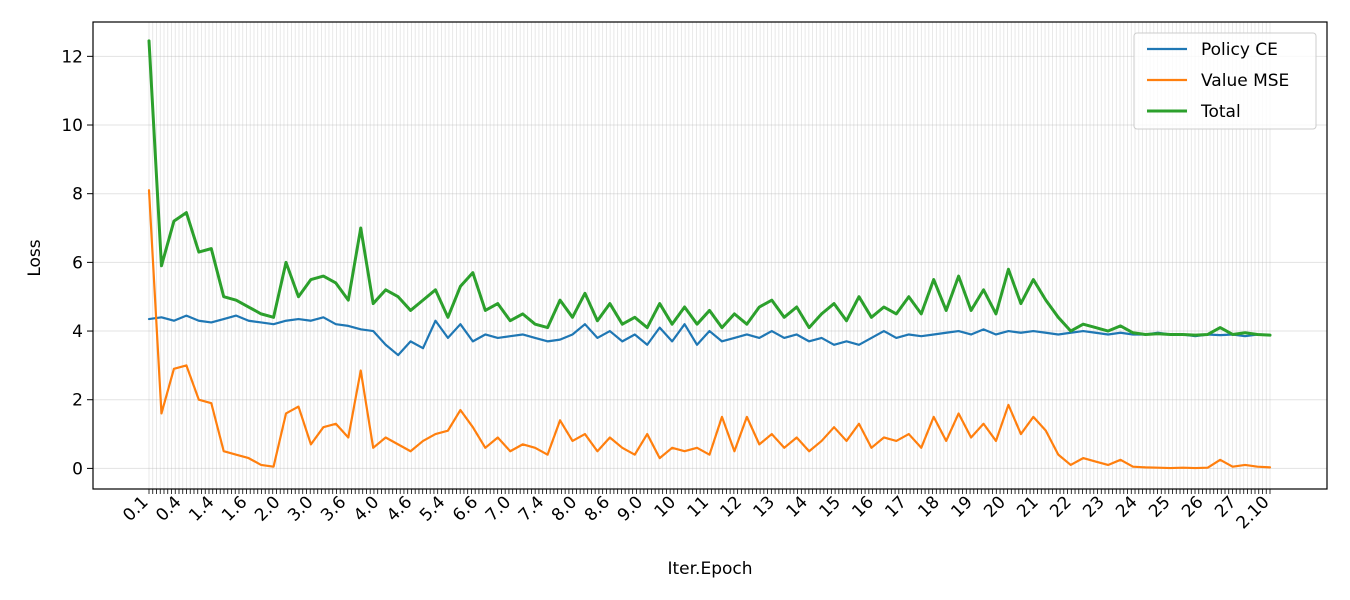 The width and height of the screenshot is (1350, 600). What do you see at coordinates (77, 469) in the screenshot?
I see `y-tick-label: 0` at bounding box center [77, 469].